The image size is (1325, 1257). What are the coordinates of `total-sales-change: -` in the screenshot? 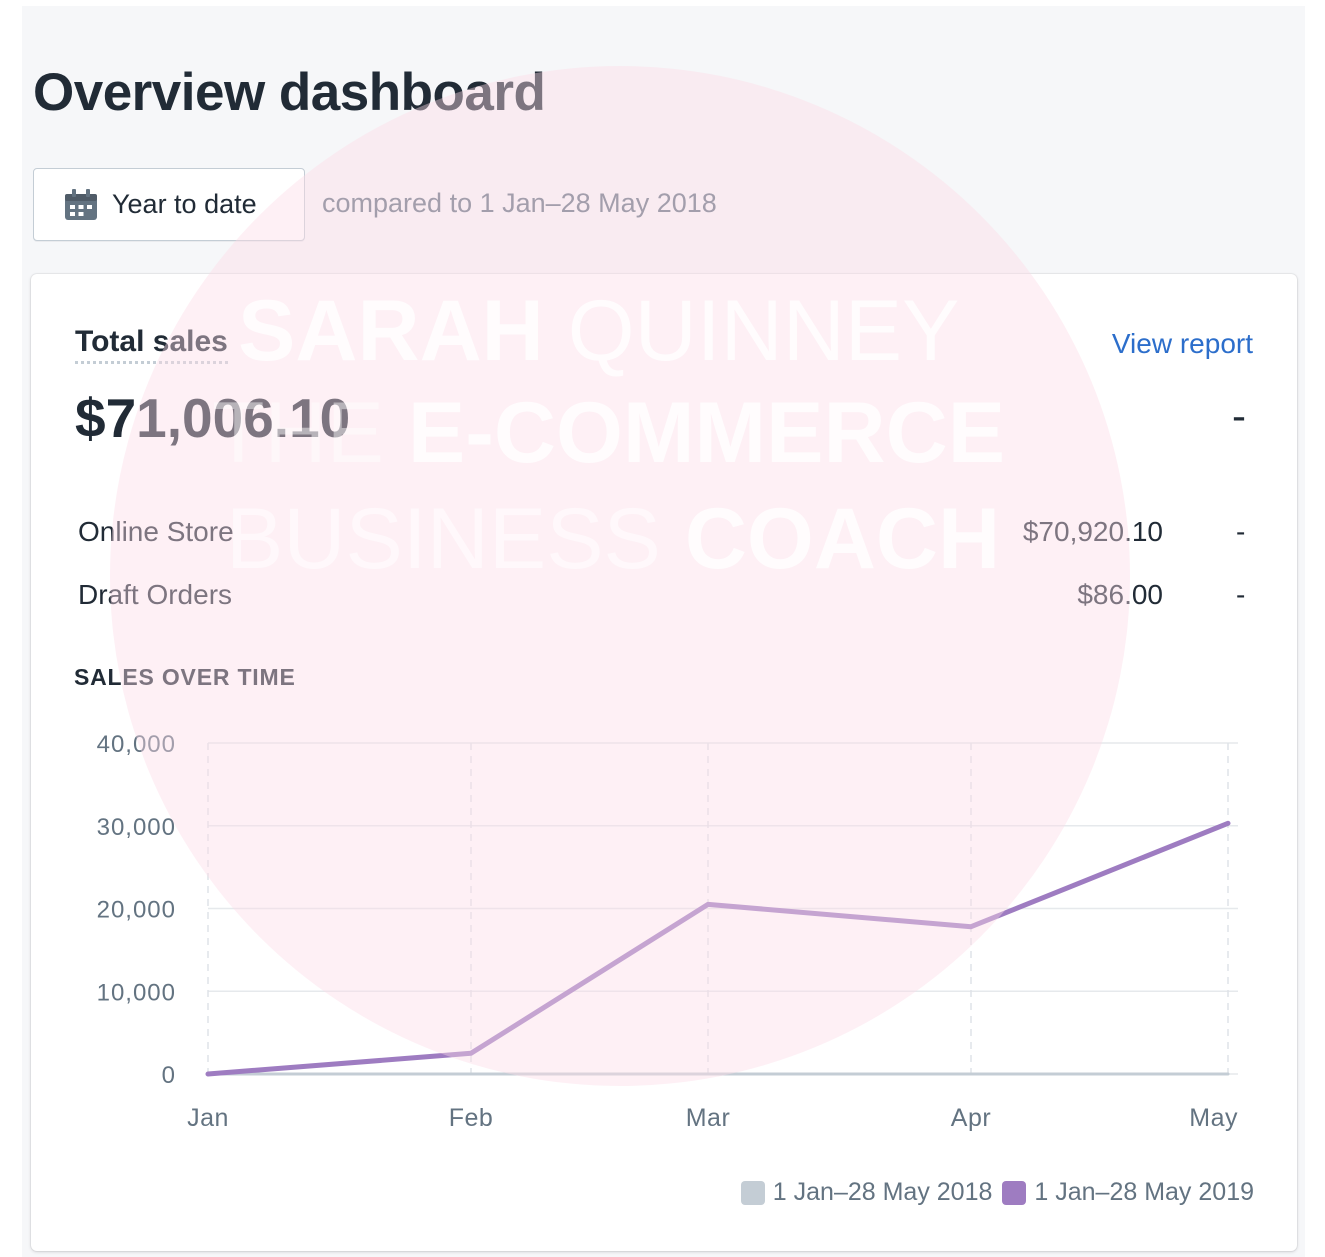 It's located at (1239, 415).